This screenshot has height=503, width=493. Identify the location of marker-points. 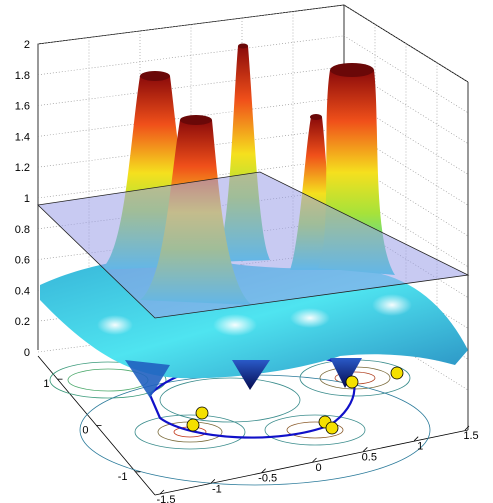
(295, 400).